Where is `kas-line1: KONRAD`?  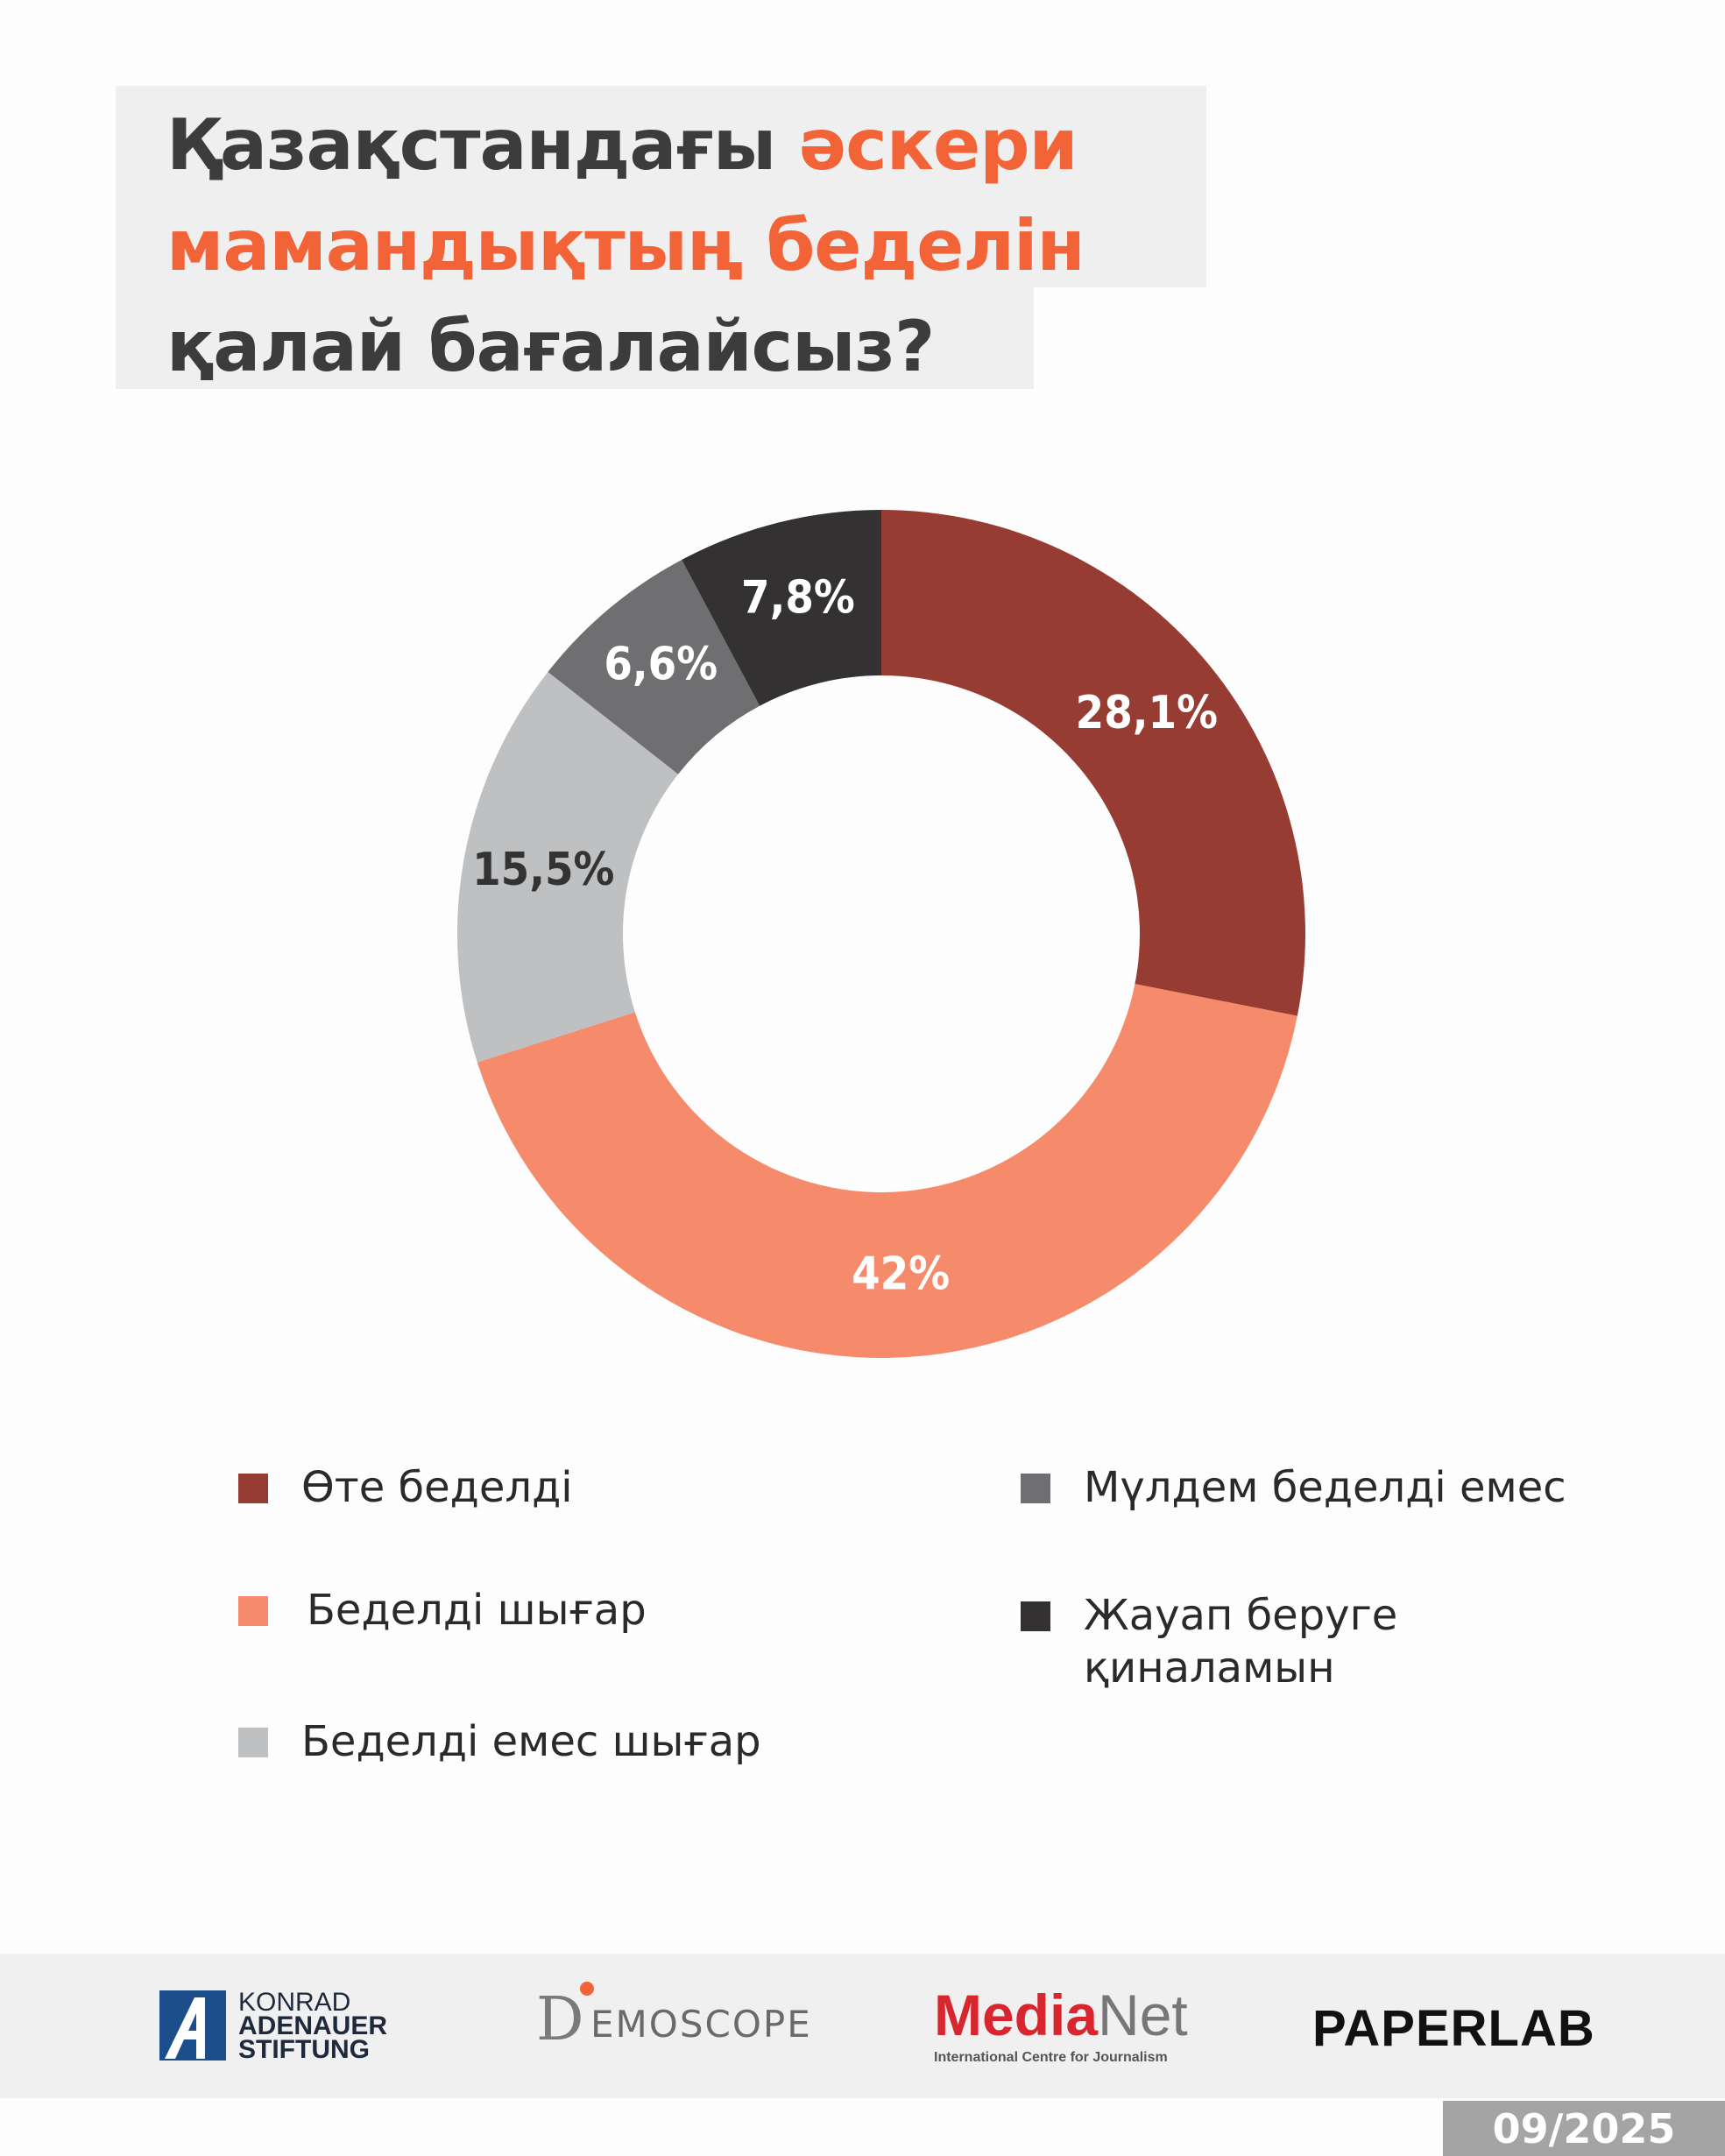
kas-line1: KONRAD is located at coordinates (294, 2003).